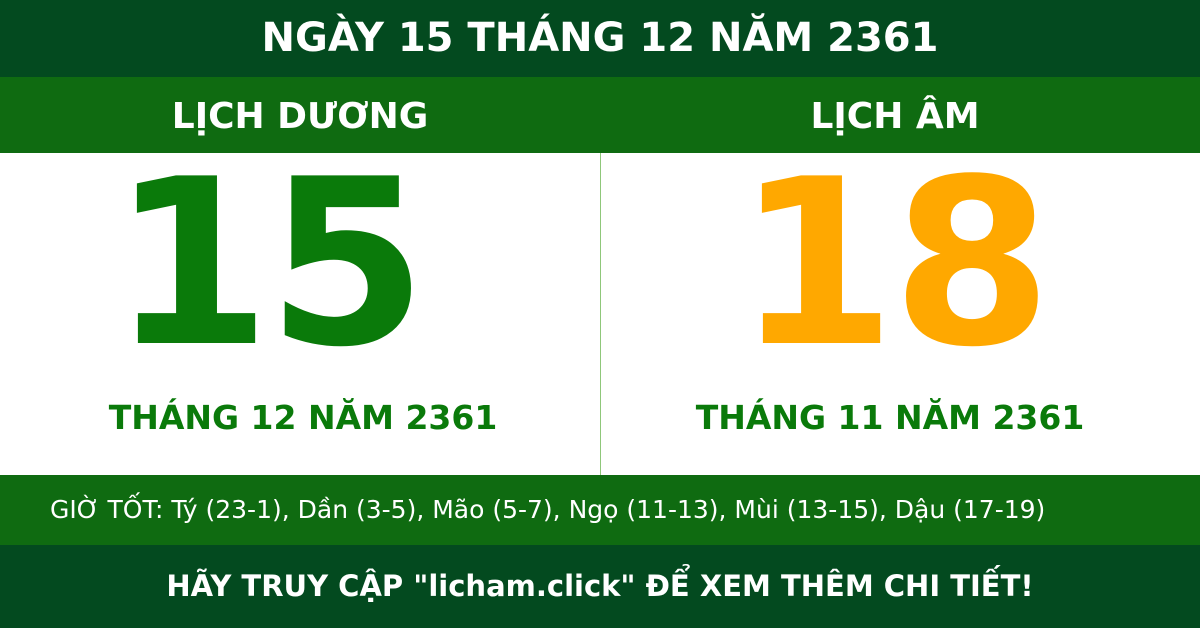 This screenshot has height=628, width=1200. Describe the element at coordinates (600, 115) in the screenshot. I see `calendar-header: LỊCH DƯƠNG LỊCH ÂM` at that location.